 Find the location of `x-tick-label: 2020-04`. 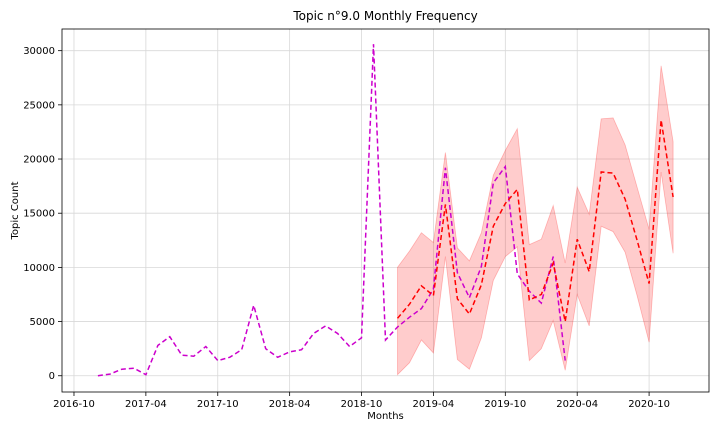

x-tick-label: 2020-04 is located at coordinates (577, 404).